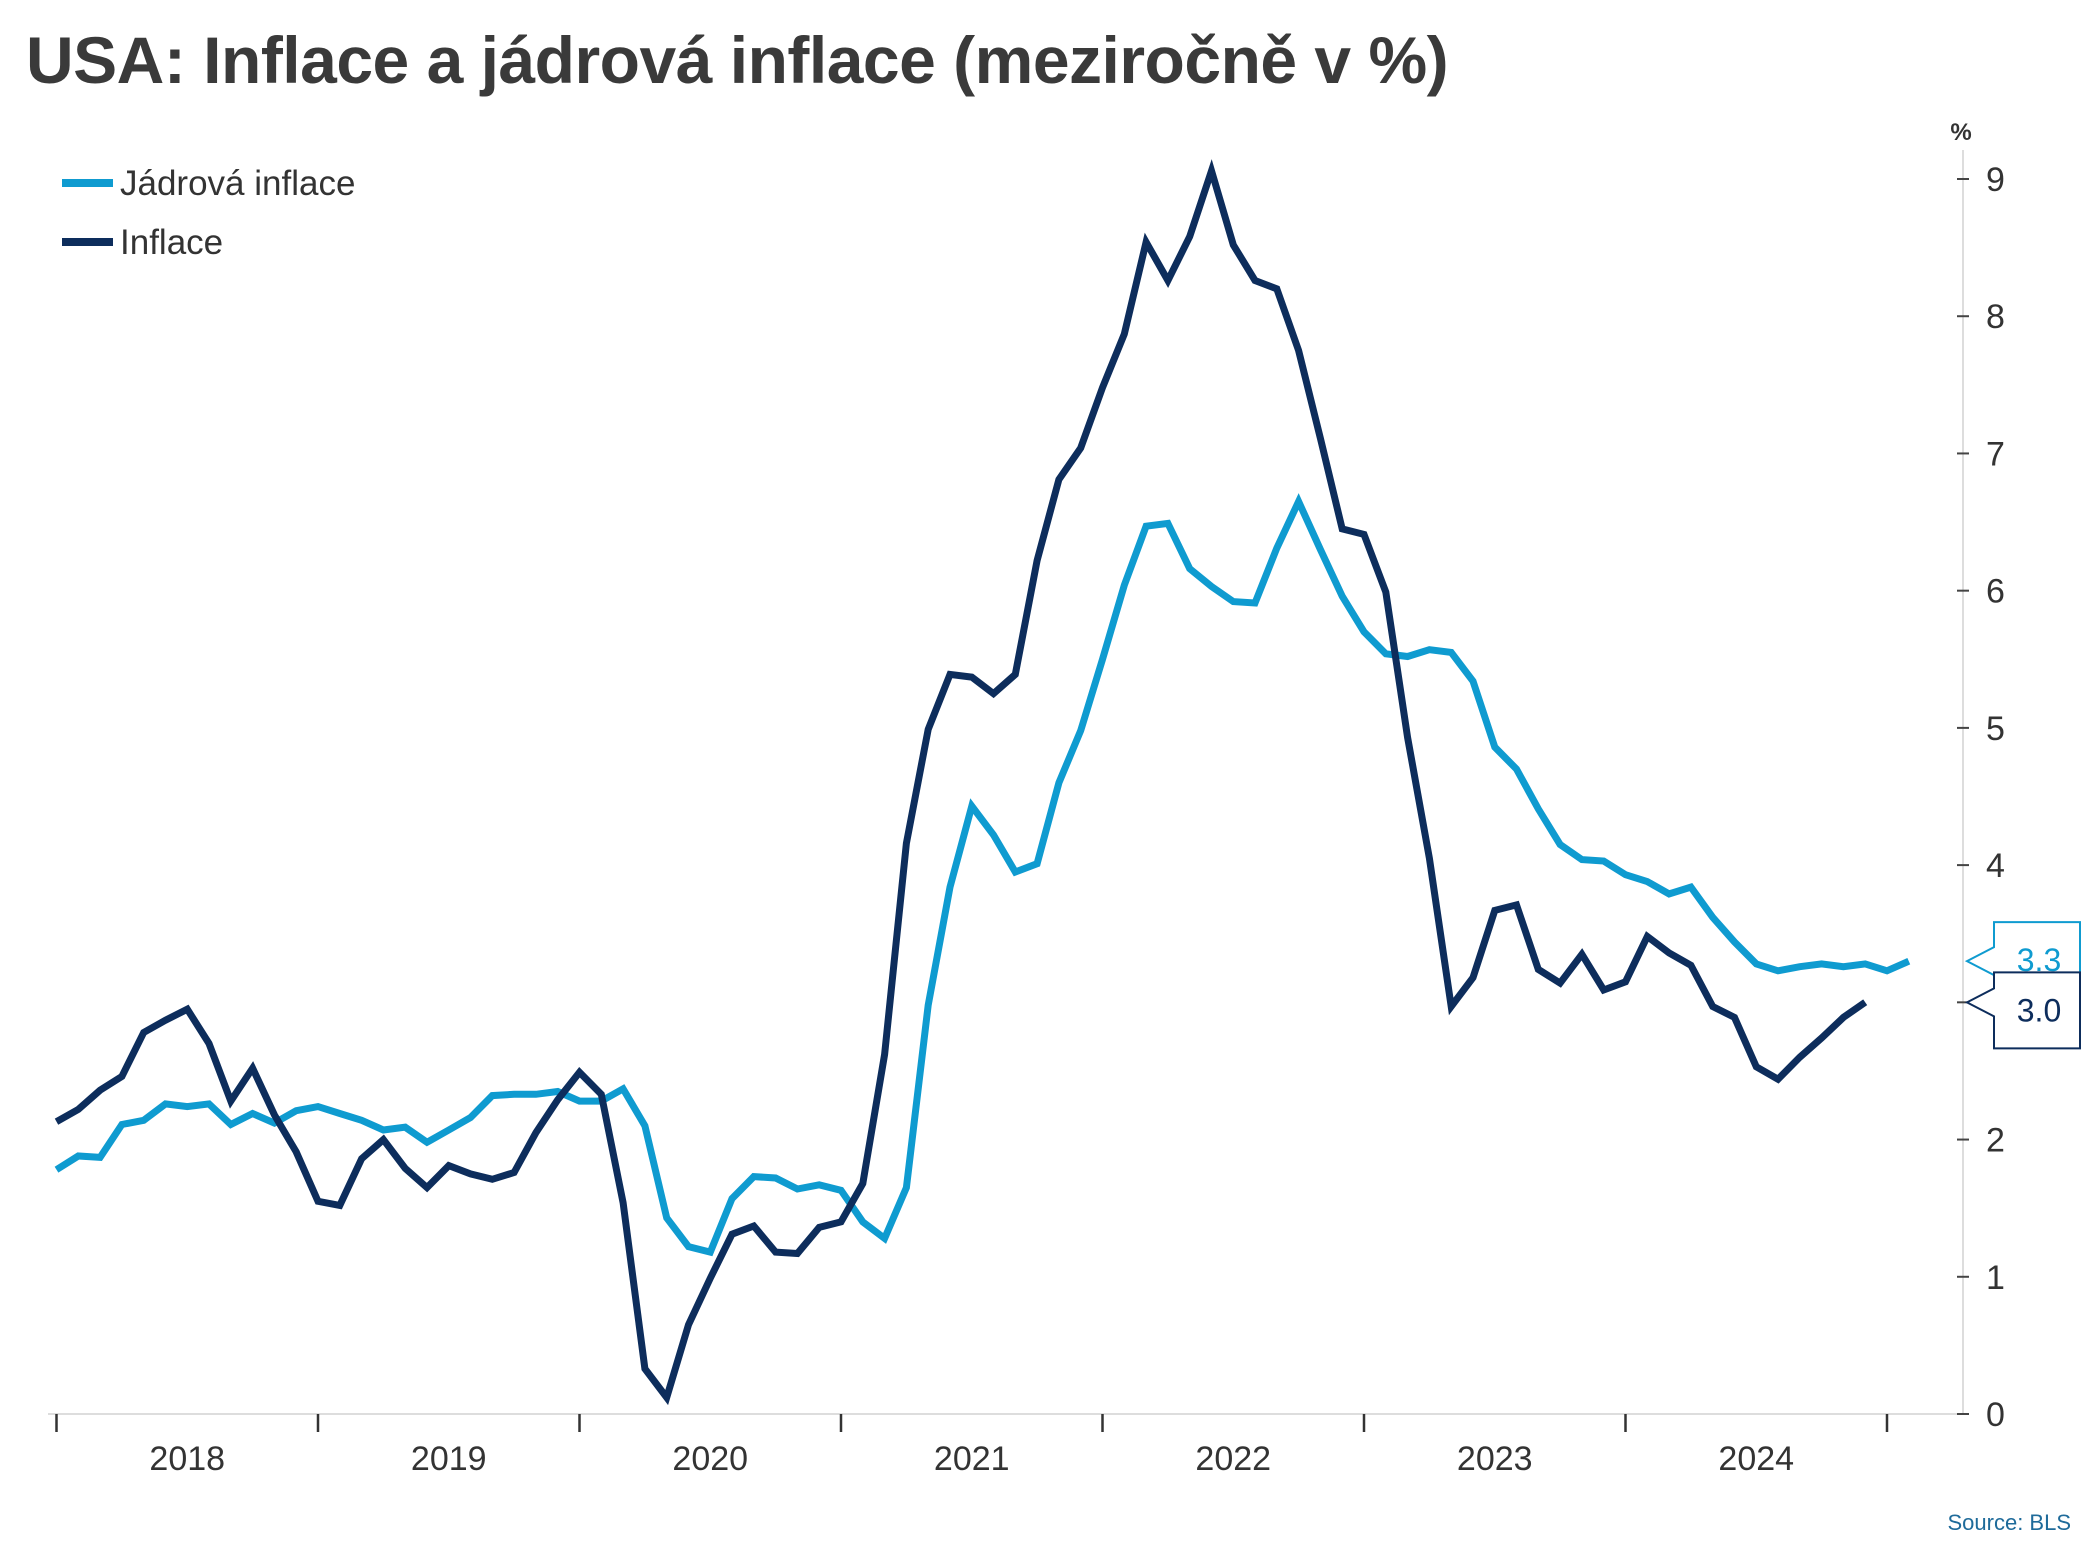  What do you see at coordinates (171, 242) in the screenshot?
I see `legend-label-2: Inflace` at bounding box center [171, 242].